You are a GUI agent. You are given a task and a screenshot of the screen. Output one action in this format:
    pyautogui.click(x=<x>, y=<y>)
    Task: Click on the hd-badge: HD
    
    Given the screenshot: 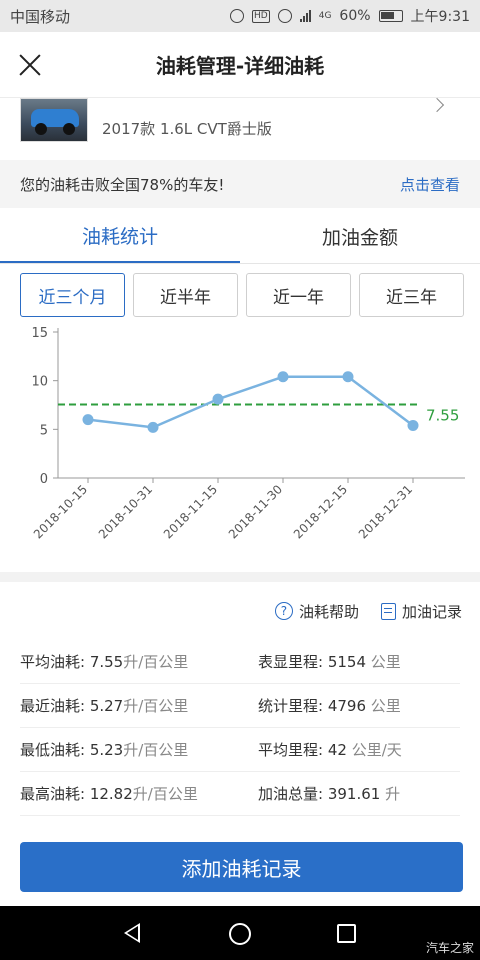 What is the action you would take?
    pyautogui.click(x=261, y=16)
    